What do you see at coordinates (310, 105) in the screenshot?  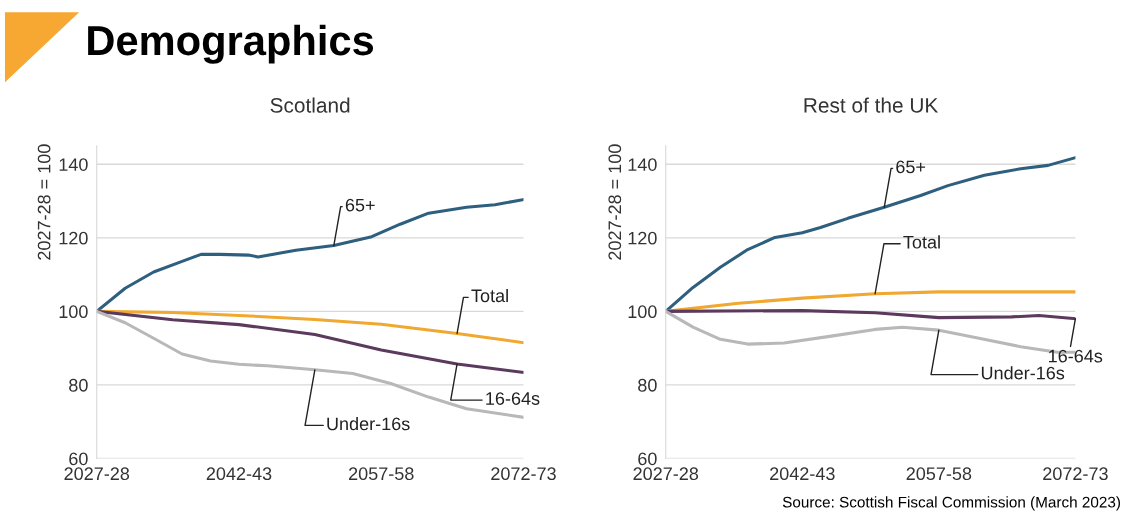 I see `chart-title: Scotland` at bounding box center [310, 105].